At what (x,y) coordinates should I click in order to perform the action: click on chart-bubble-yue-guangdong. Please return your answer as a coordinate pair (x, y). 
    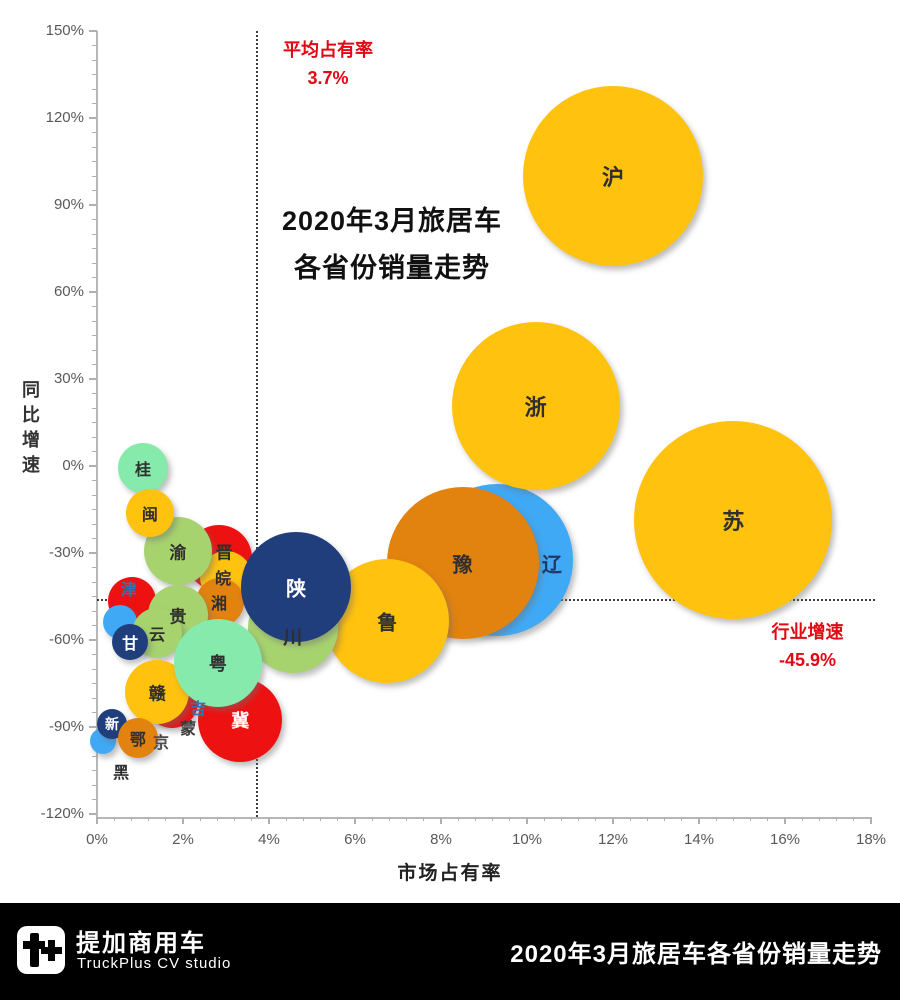
    Looking at the image, I should click on (217, 662).